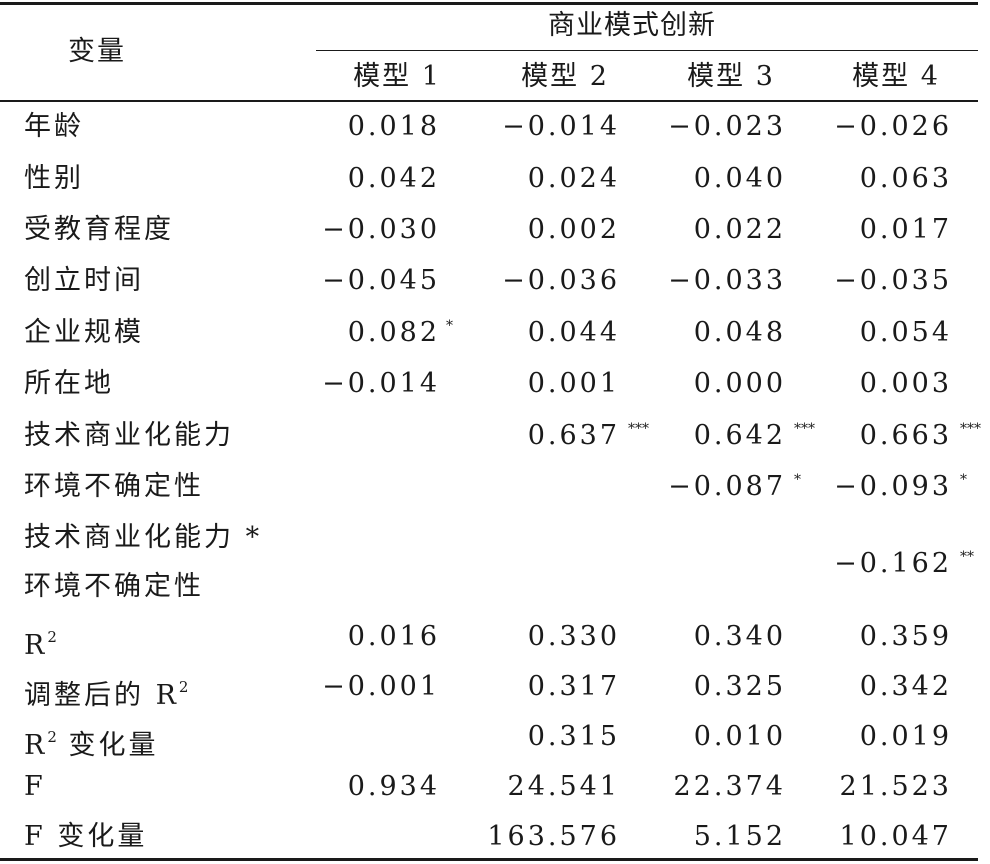 This screenshot has height=864, width=990. I want to click on row-label: 技术商业化能力, so click(129, 436).